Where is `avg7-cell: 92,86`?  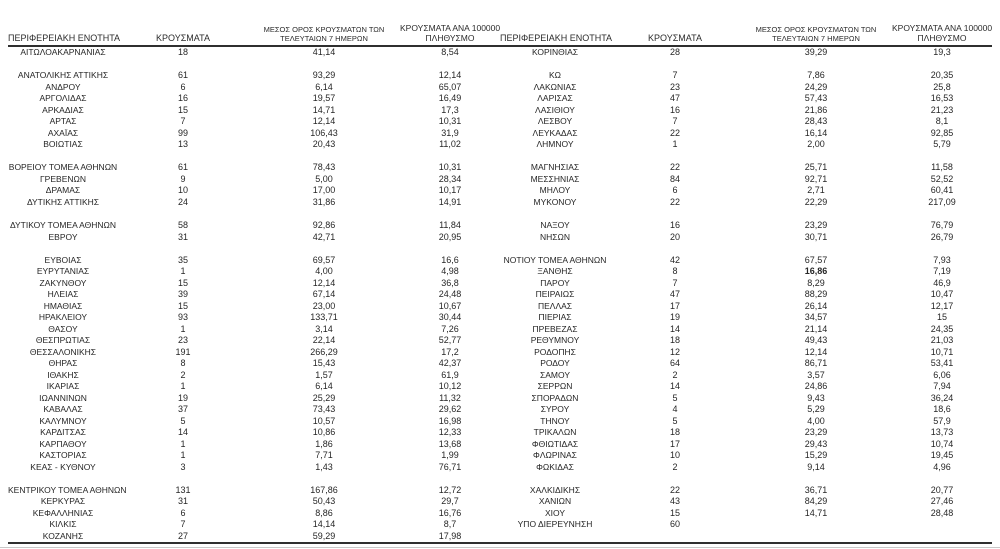
avg7-cell: 92,86 is located at coordinates (324, 224).